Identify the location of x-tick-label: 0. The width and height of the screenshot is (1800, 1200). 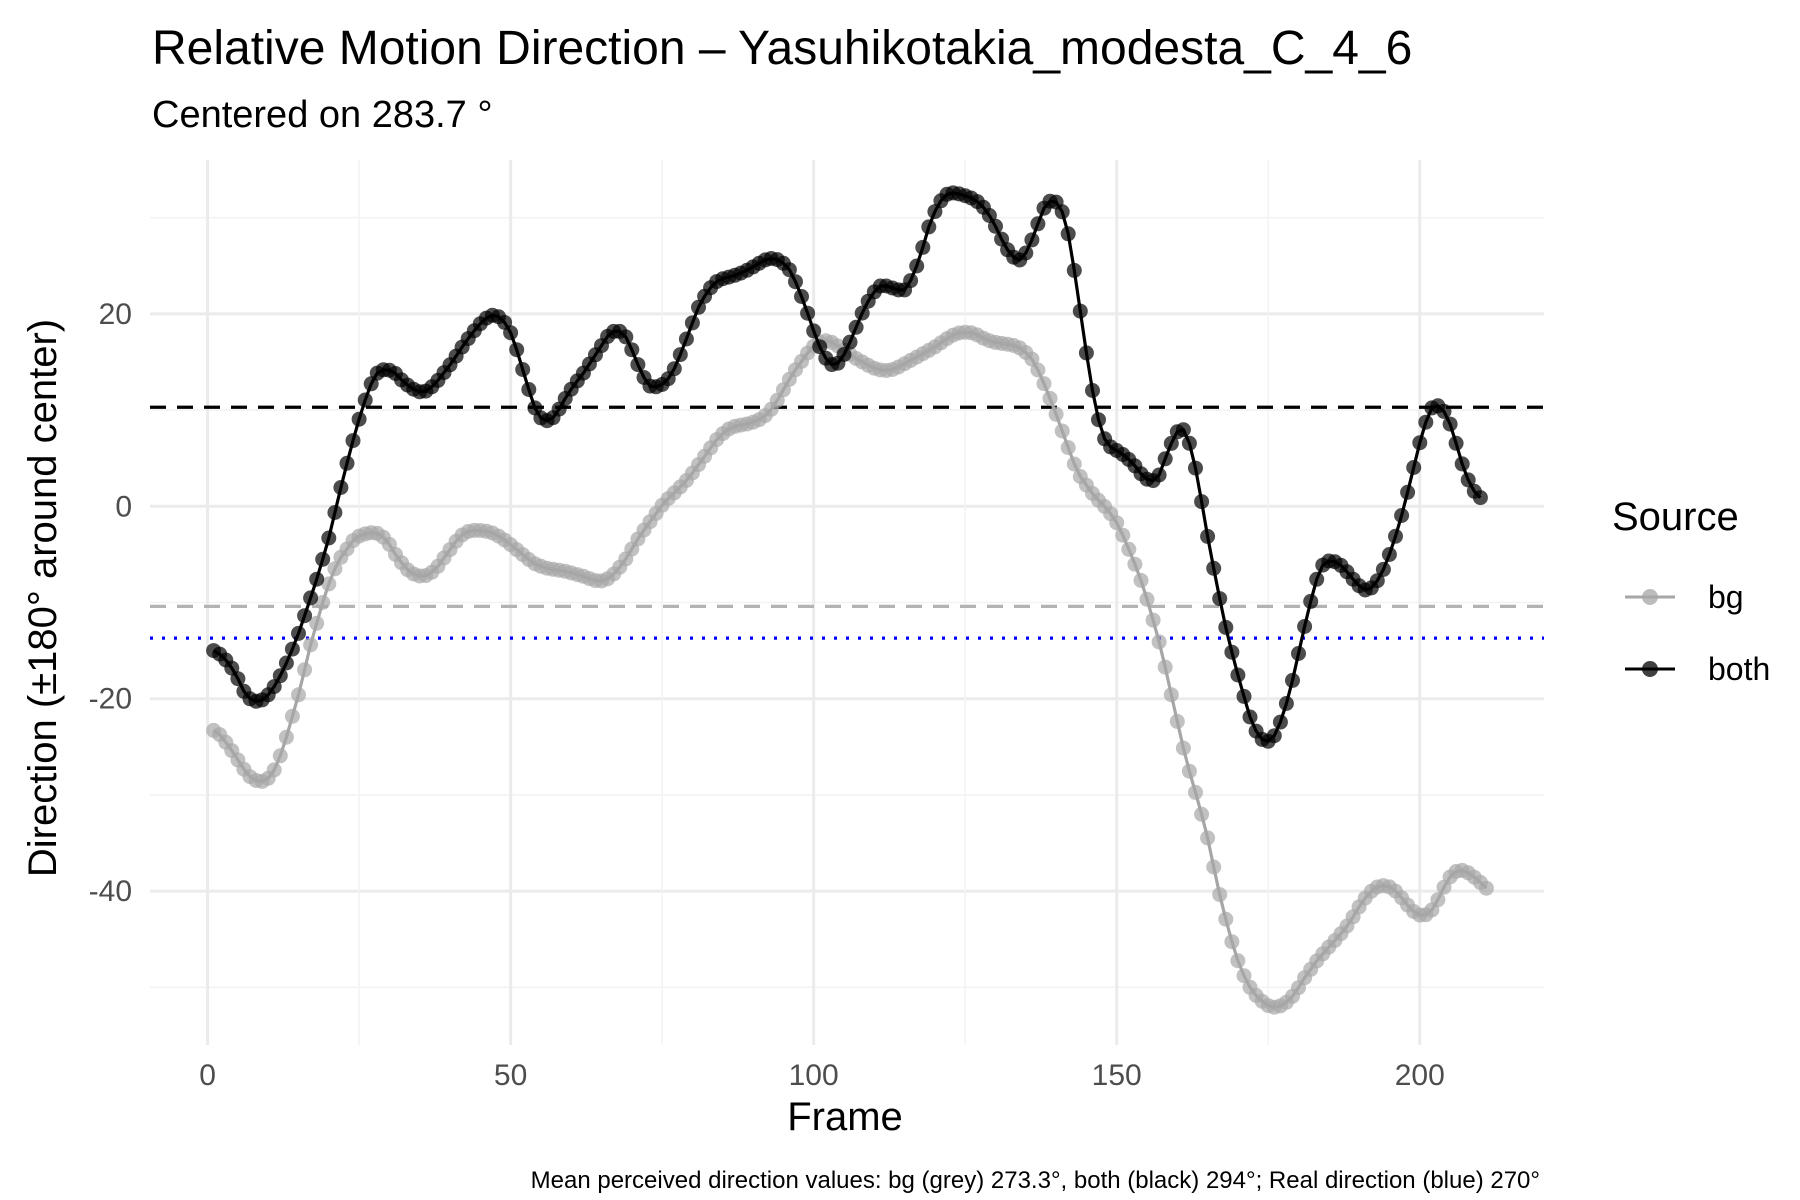
(207, 1075).